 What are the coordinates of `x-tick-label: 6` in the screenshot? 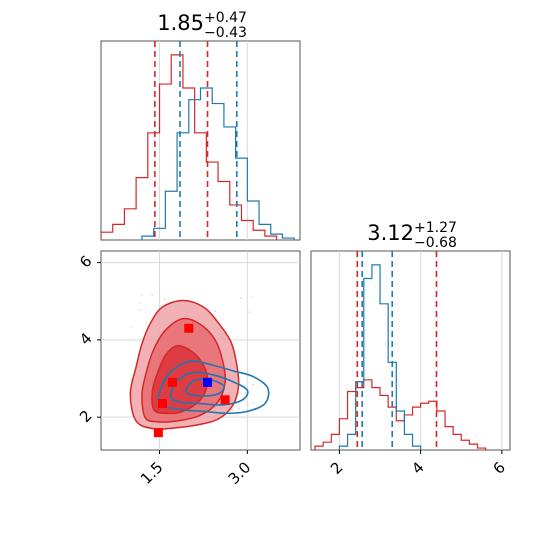 It's located at (498, 467).